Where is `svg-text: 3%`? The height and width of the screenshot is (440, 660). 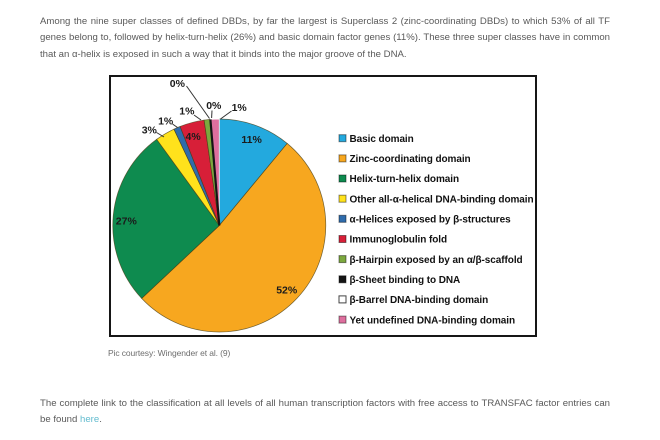
svg-text: 3% is located at coordinates (150, 131).